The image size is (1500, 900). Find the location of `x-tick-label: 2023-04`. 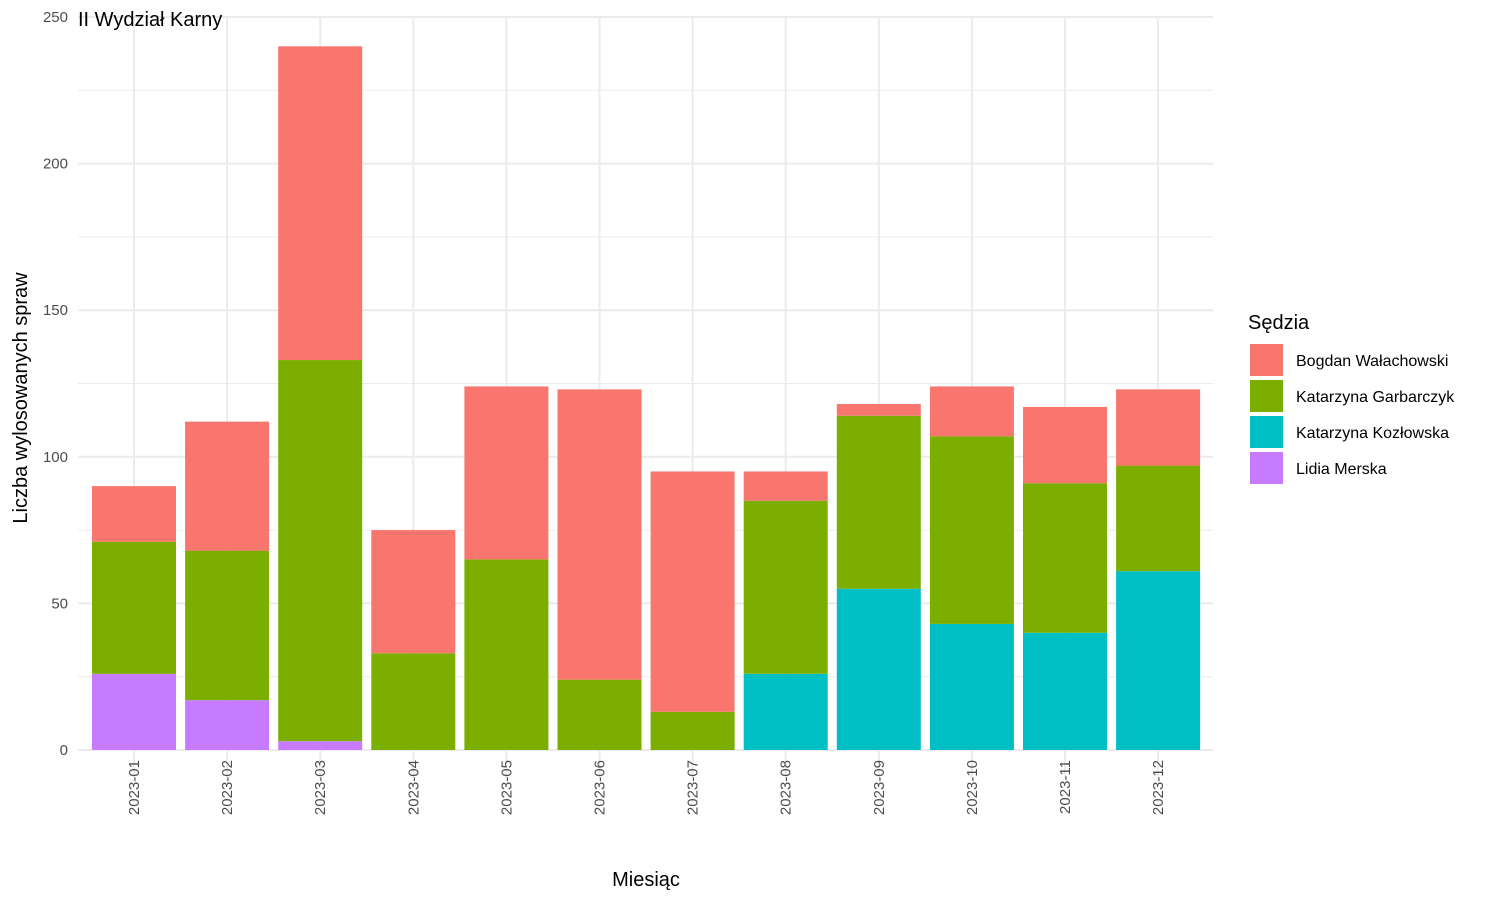

x-tick-label: 2023-04 is located at coordinates (413, 787).